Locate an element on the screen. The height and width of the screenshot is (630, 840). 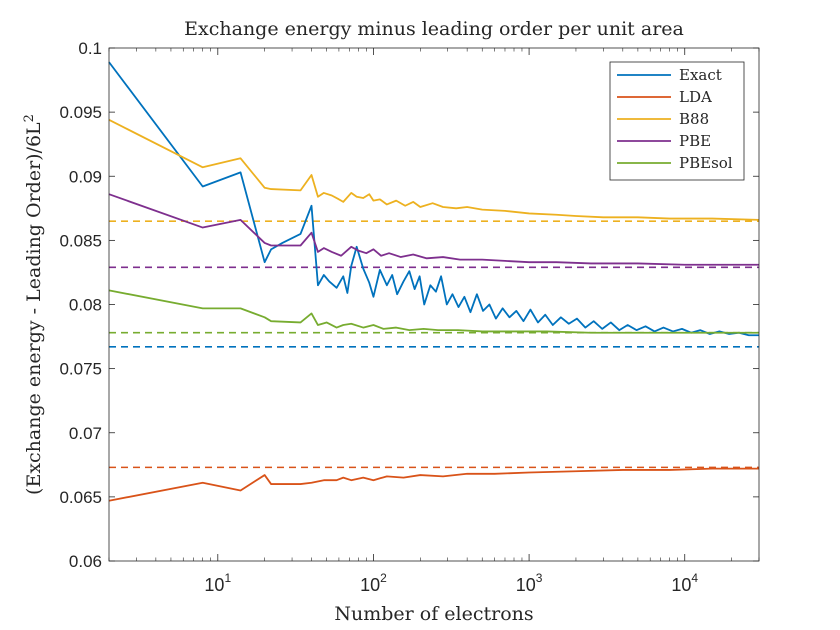
x-tick-exponent: 1 is located at coordinates (227, 578).